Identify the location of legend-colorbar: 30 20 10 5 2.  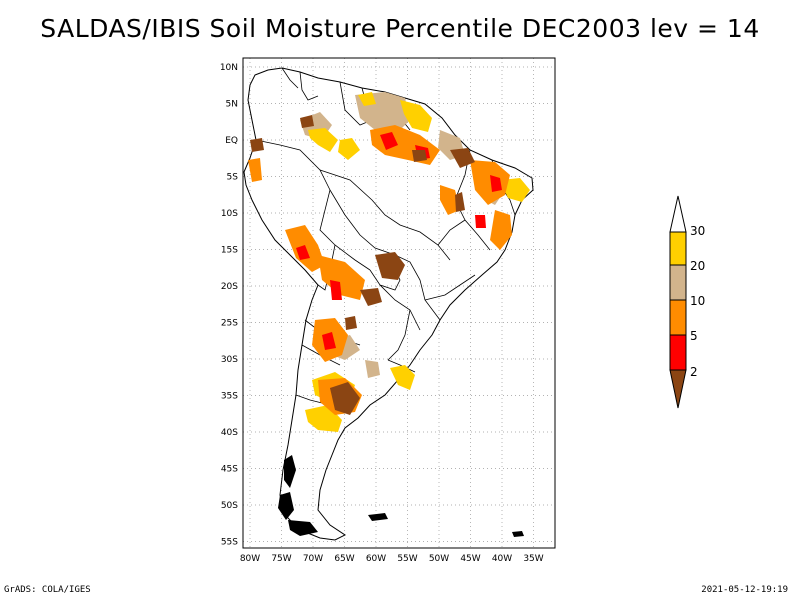
(687, 302).